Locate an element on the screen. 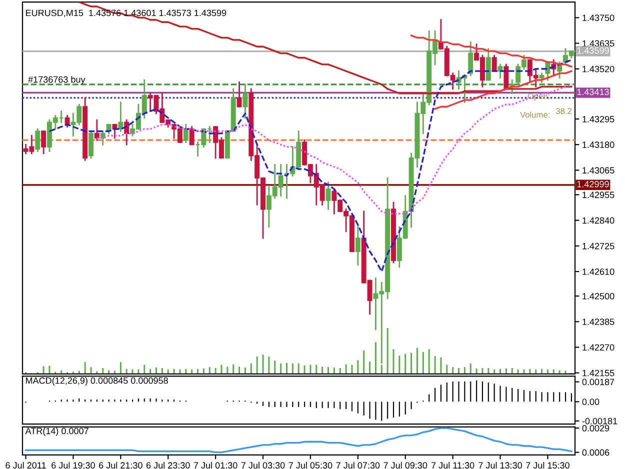 Image resolution: width=625 pixels, height=469 pixels. ref-line-label: 1.43413 is located at coordinates (593, 92).